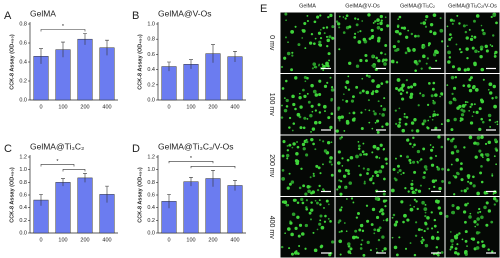 This screenshot has height=258, width=500. Describe the element at coordinates (106, 240) in the screenshot. I see `x-tick-label: 400` at that location.